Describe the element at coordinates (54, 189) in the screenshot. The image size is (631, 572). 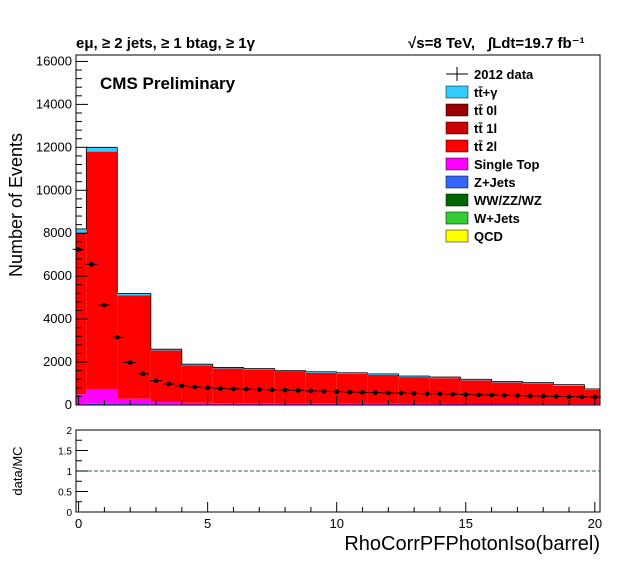
I see `y-tick-label-main-yticks-10000: 10000` at that location.